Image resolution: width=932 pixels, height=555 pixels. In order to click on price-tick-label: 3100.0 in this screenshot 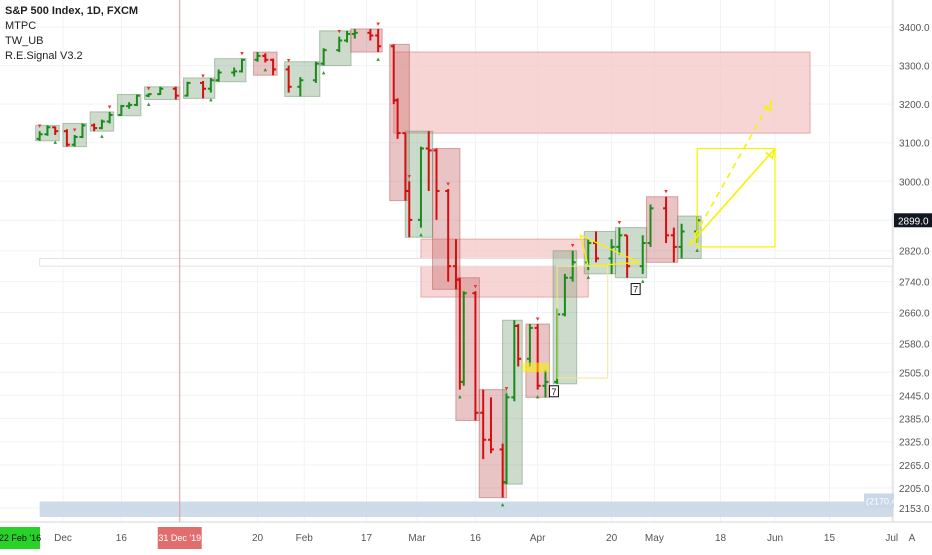, I will do `click(914, 144)`.